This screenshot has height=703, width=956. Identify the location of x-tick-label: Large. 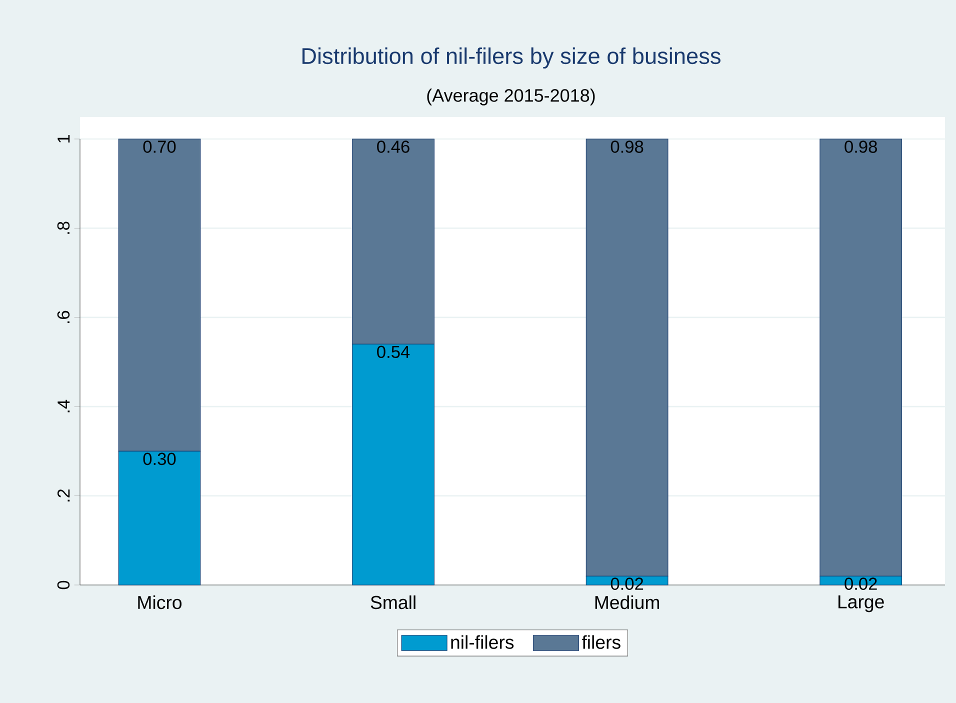
(861, 603).